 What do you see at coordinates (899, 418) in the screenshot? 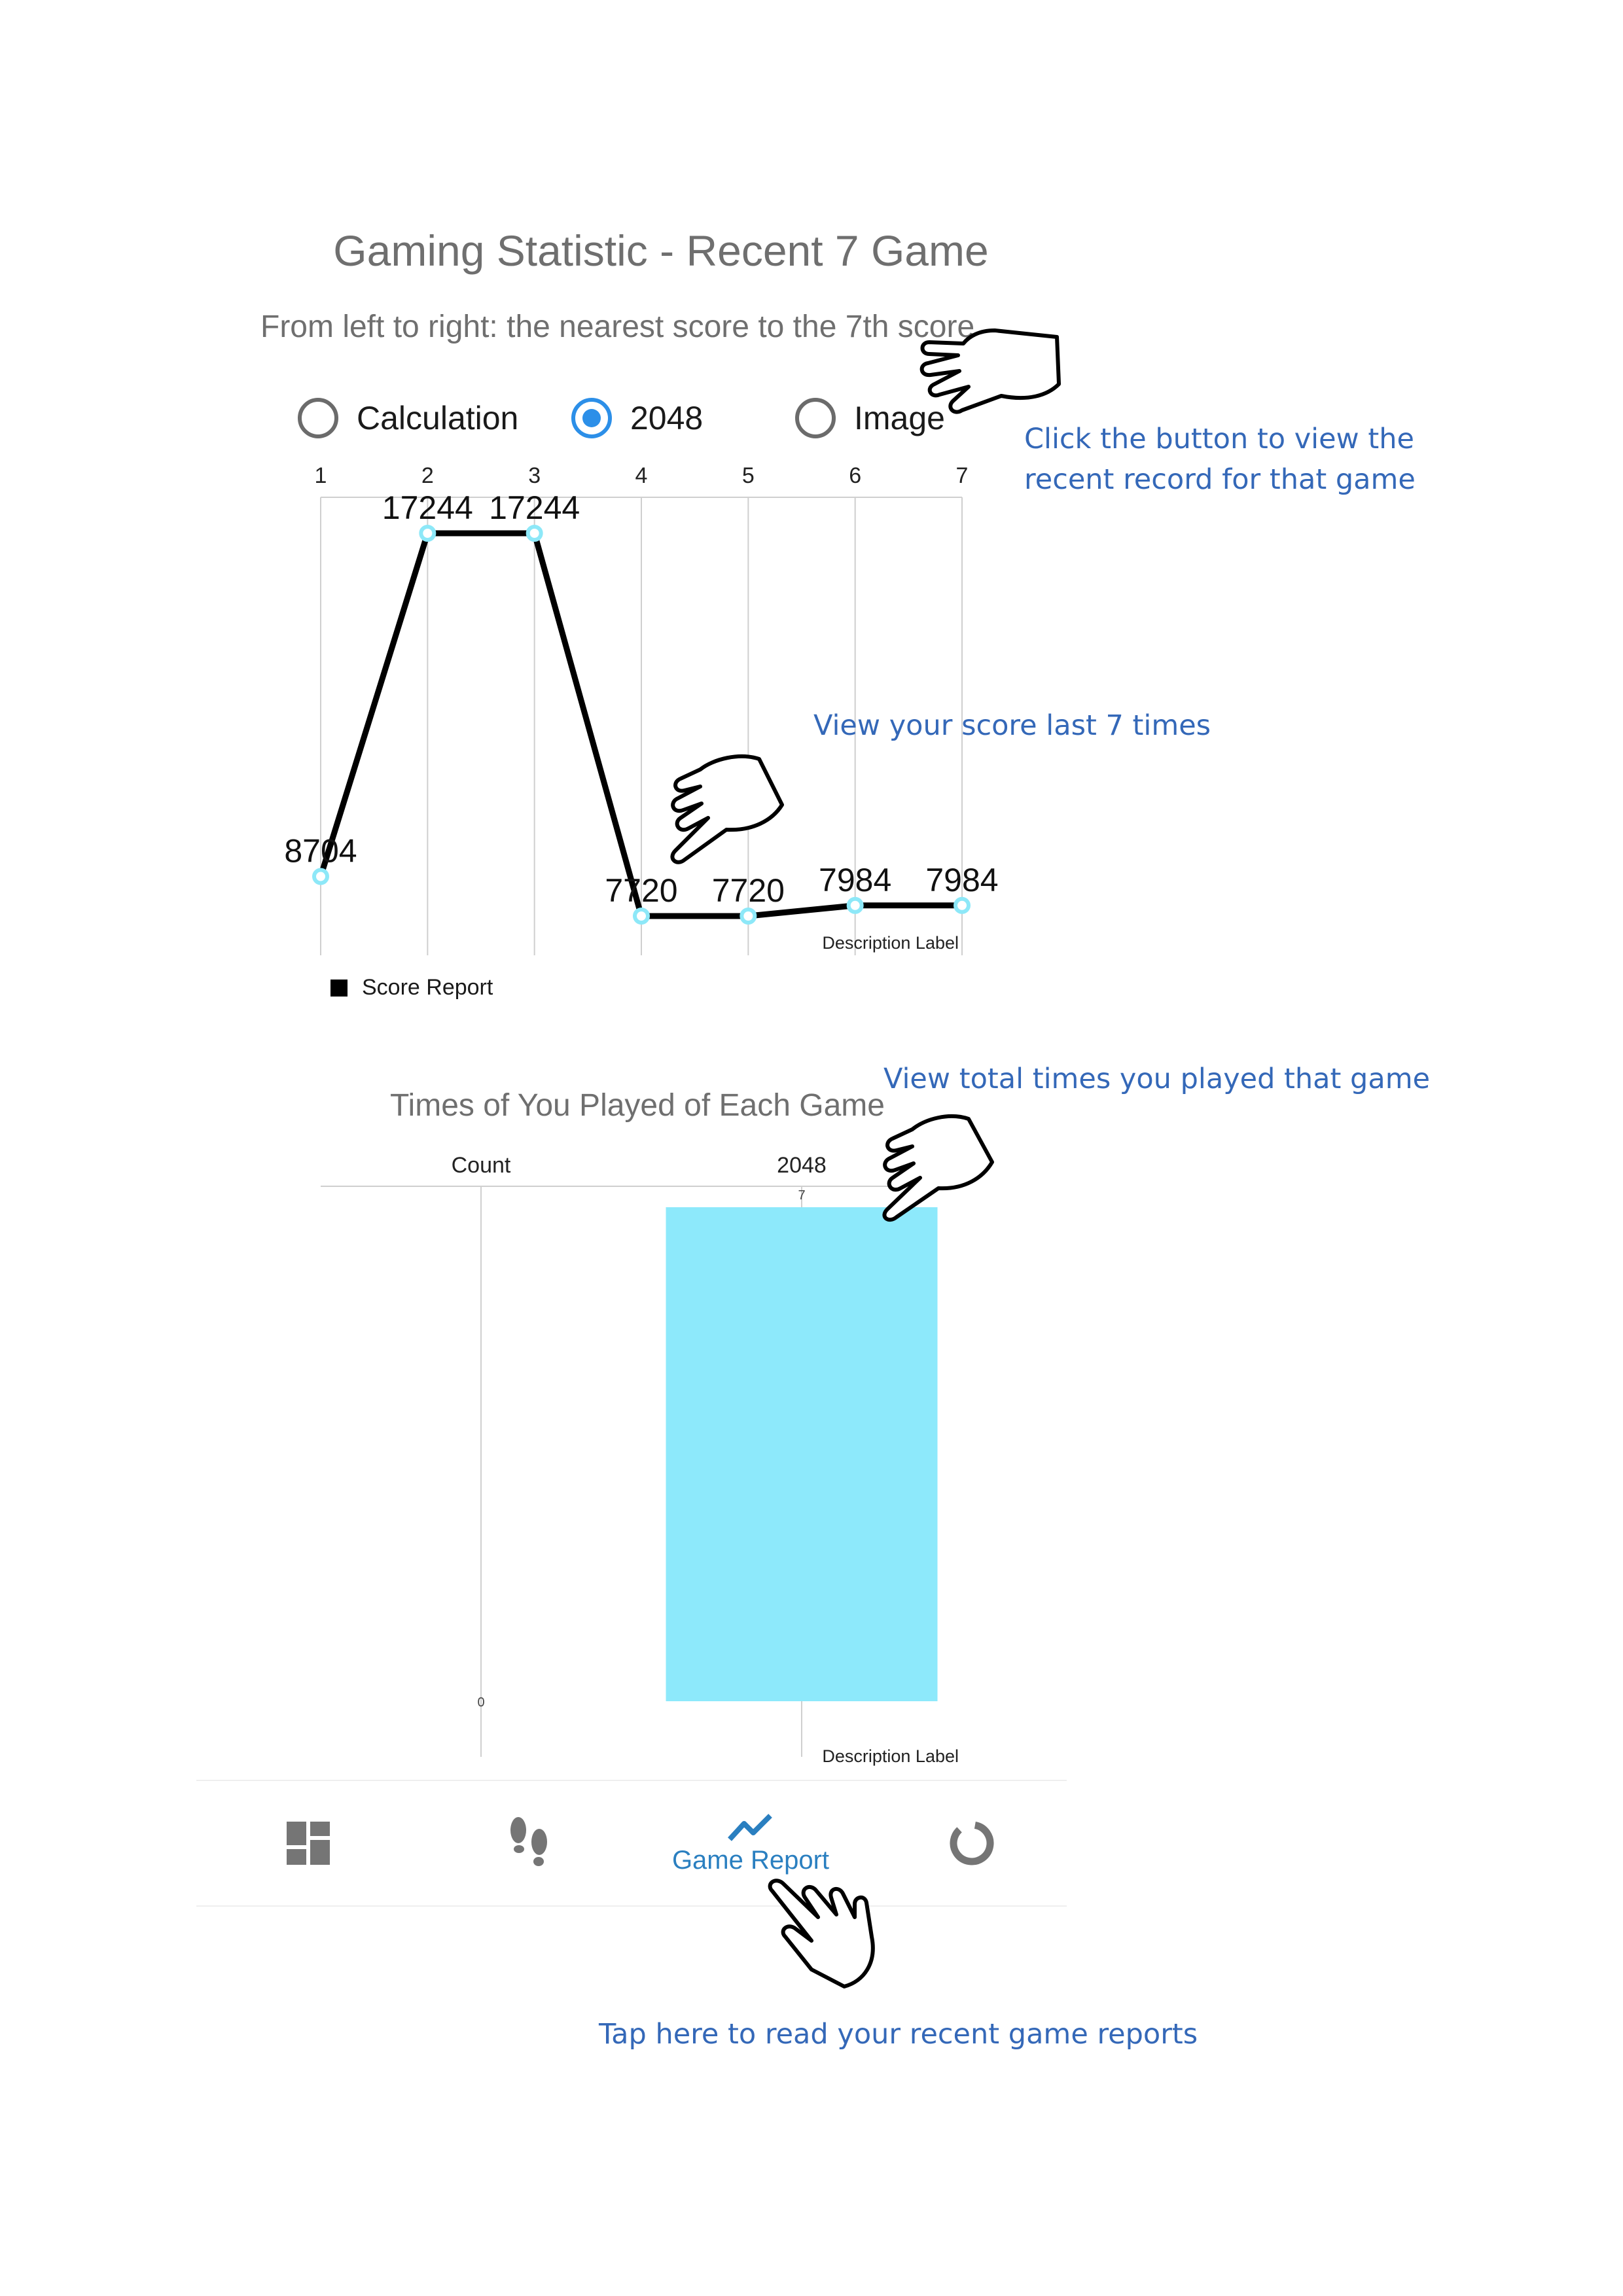
I see `radio-label-image: Image` at bounding box center [899, 418].